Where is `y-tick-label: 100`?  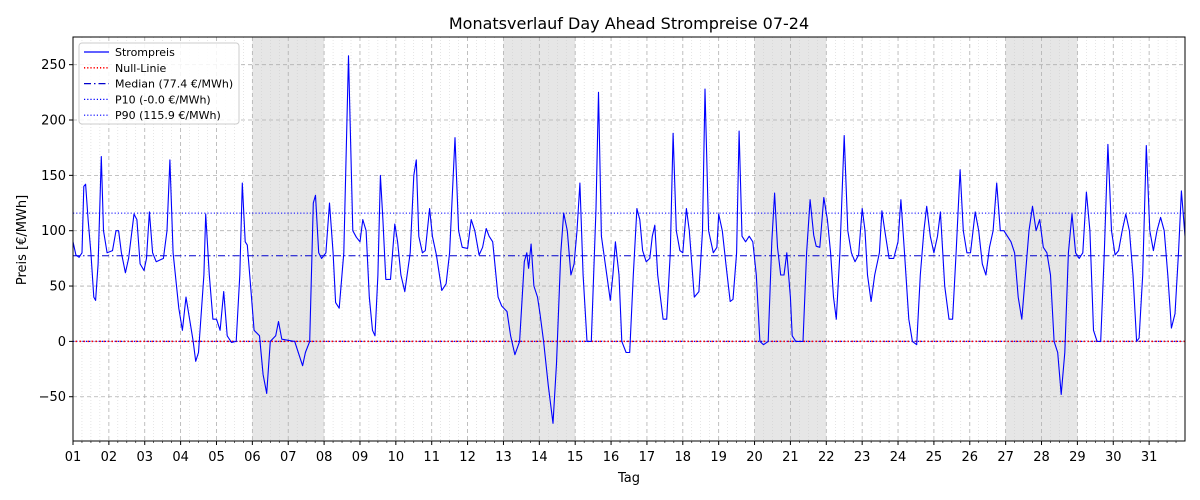
y-tick-label: 100 is located at coordinates (53, 231).